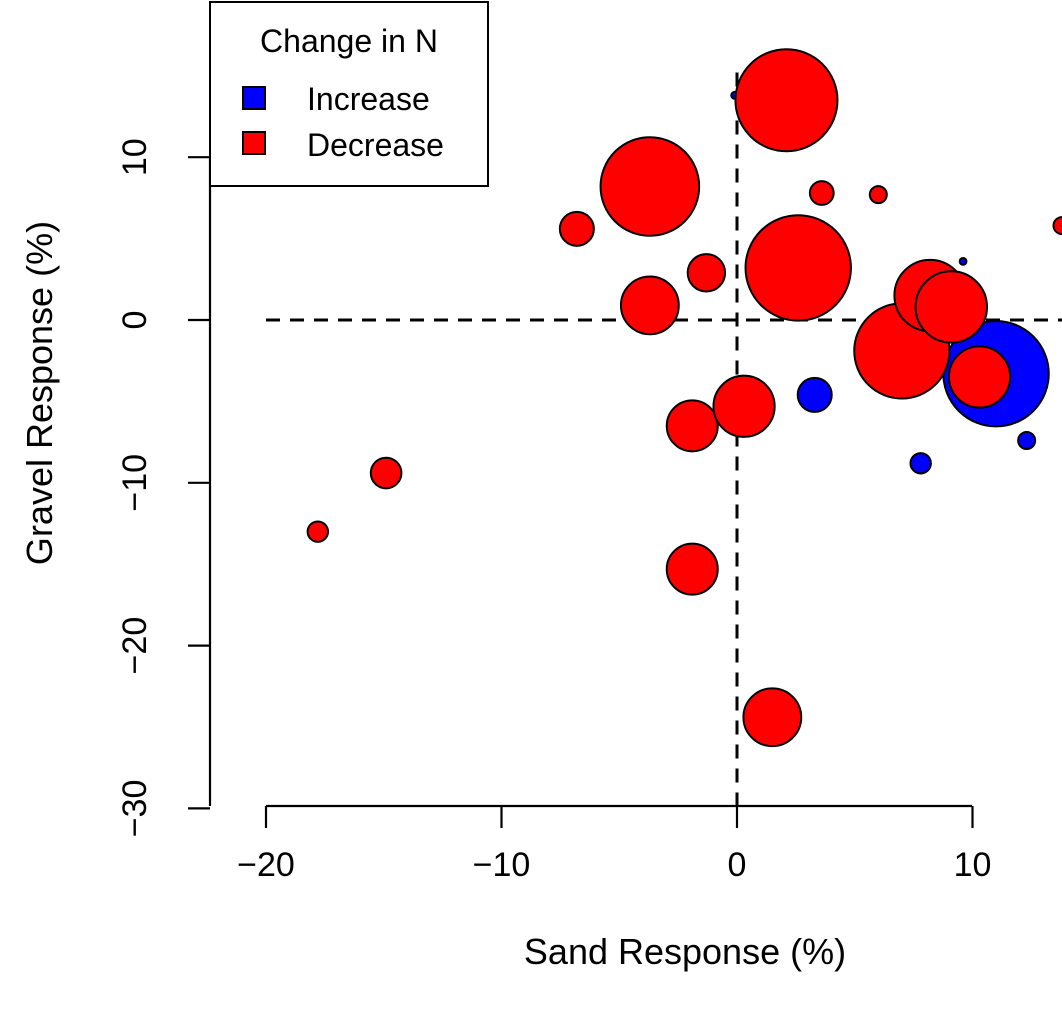  I want to click on legend-label-increase: Increase, so click(368, 99).